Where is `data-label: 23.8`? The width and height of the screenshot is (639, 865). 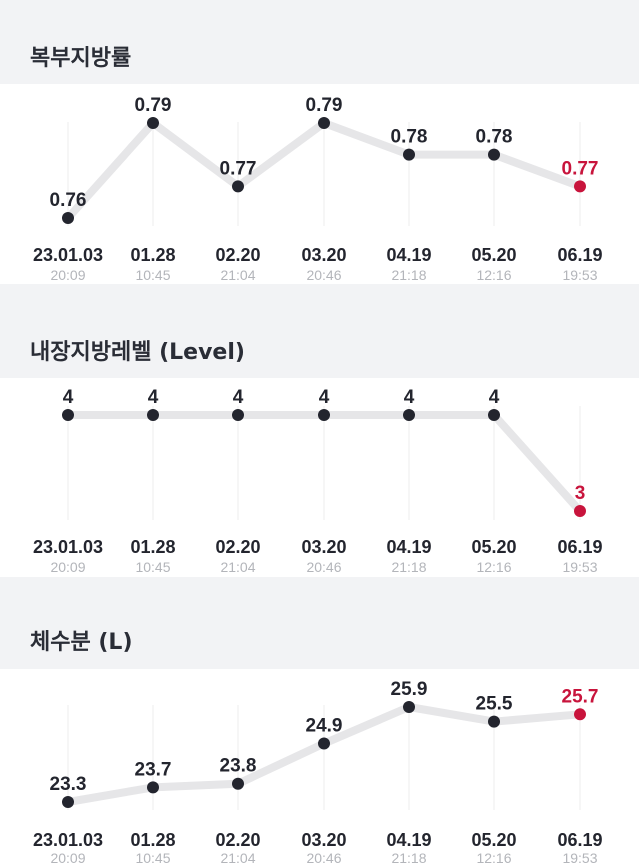 data-label: 23.8 is located at coordinates (238, 766).